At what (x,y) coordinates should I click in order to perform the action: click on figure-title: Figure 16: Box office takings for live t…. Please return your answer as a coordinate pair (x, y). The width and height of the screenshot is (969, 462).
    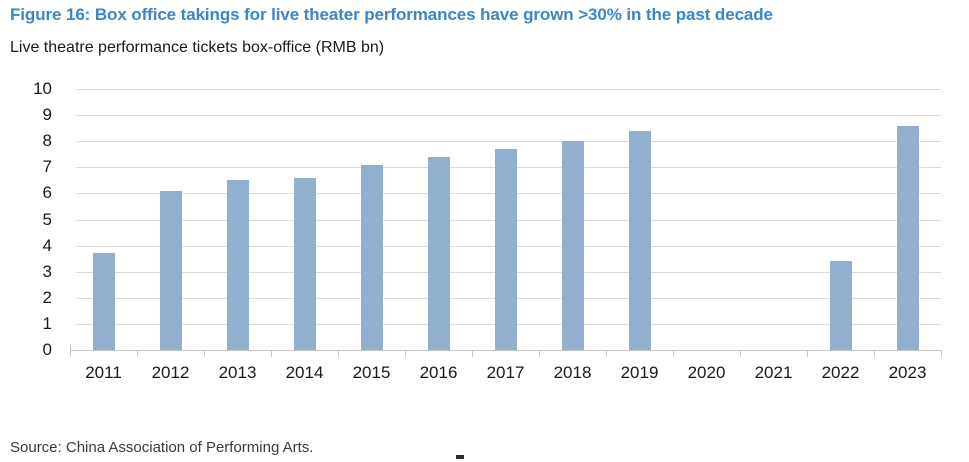
    Looking at the image, I should click on (391, 14).